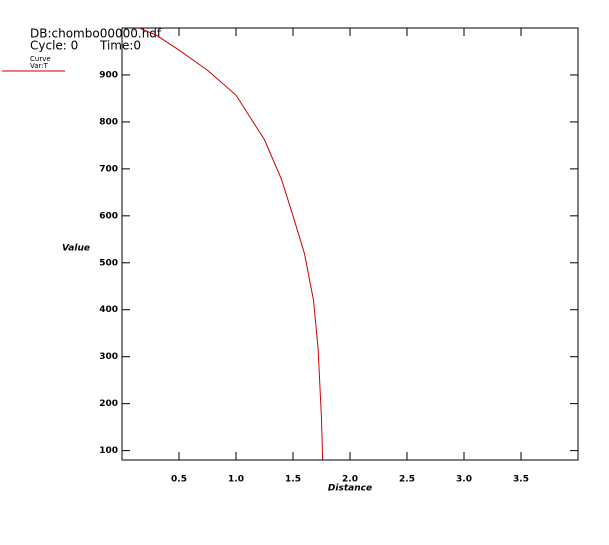 The height and width of the screenshot is (545, 609). Describe the element at coordinates (54, 46) in the screenshot. I see `cycle-label: Cycle: 0` at that location.